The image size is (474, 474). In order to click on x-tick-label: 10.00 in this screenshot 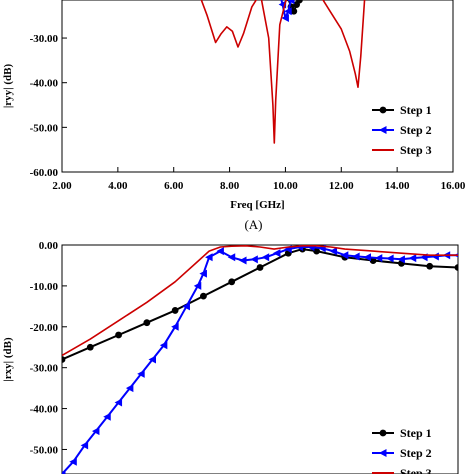, I will do `click(285, 186)`.